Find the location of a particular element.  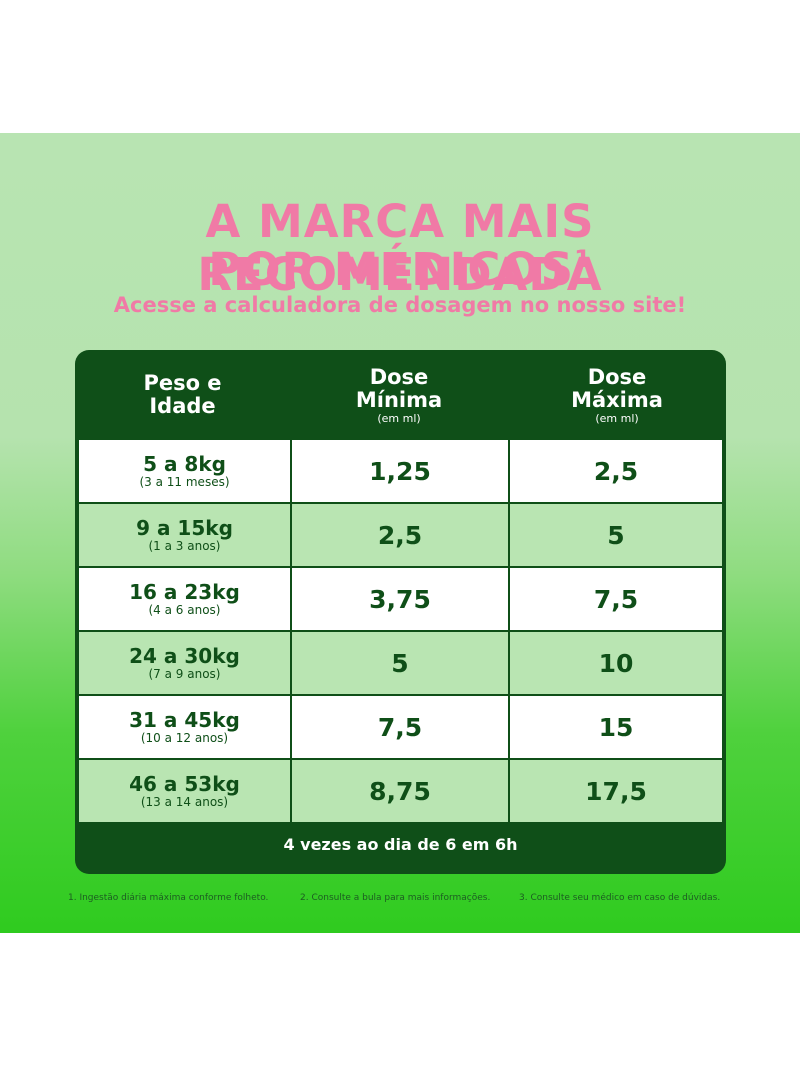

age-range: (1 a 3 anos) is located at coordinates (184, 546).